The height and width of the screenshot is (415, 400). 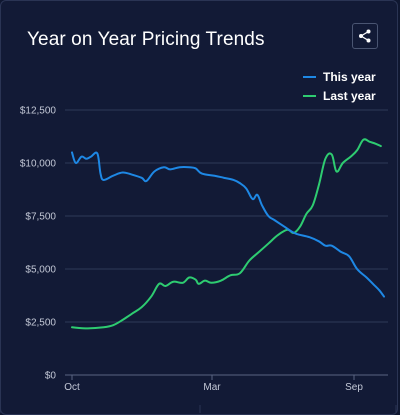 What do you see at coordinates (40, 323) in the screenshot?
I see `y-tick-label: $2,500` at bounding box center [40, 323].